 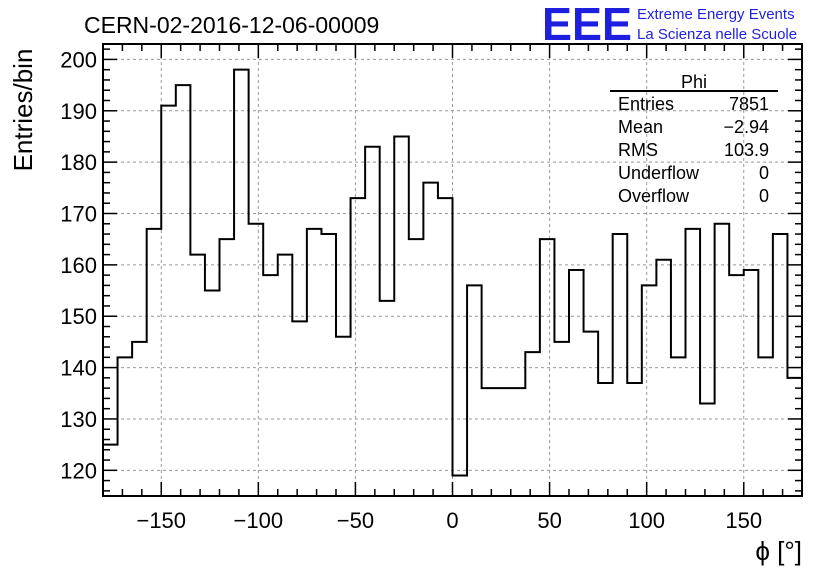 What do you see at coordinates (587, 25) in the screenshot?
I see `eee-logo-text: EEE` at bounding box center [587, 25].